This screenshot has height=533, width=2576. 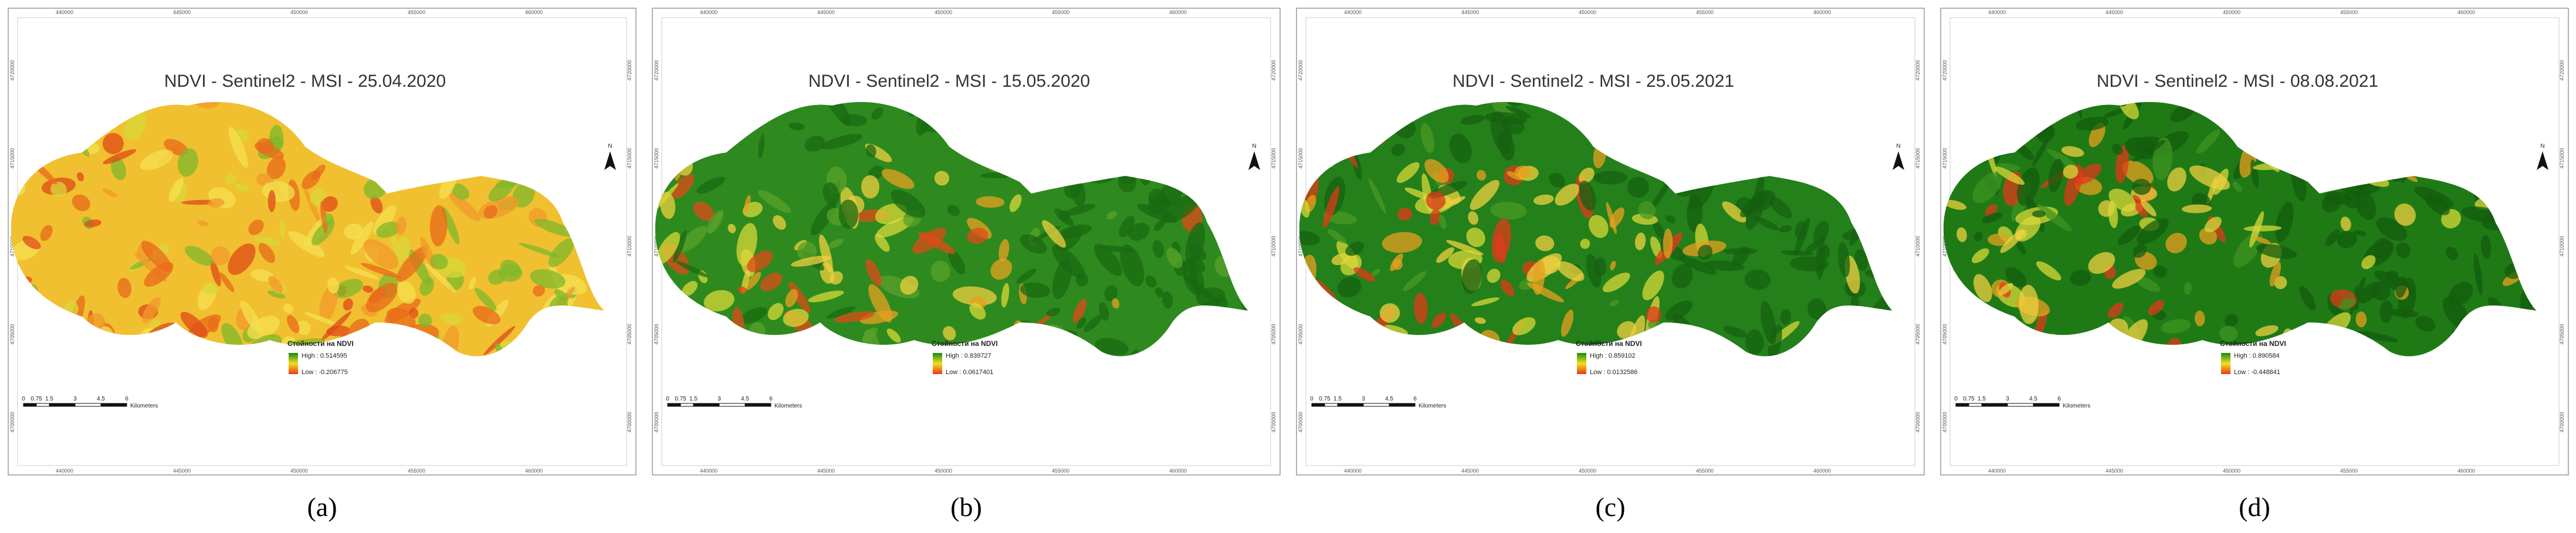 I want to click on legend-low: Low : 0.0617401, so click(x=969, y=372).